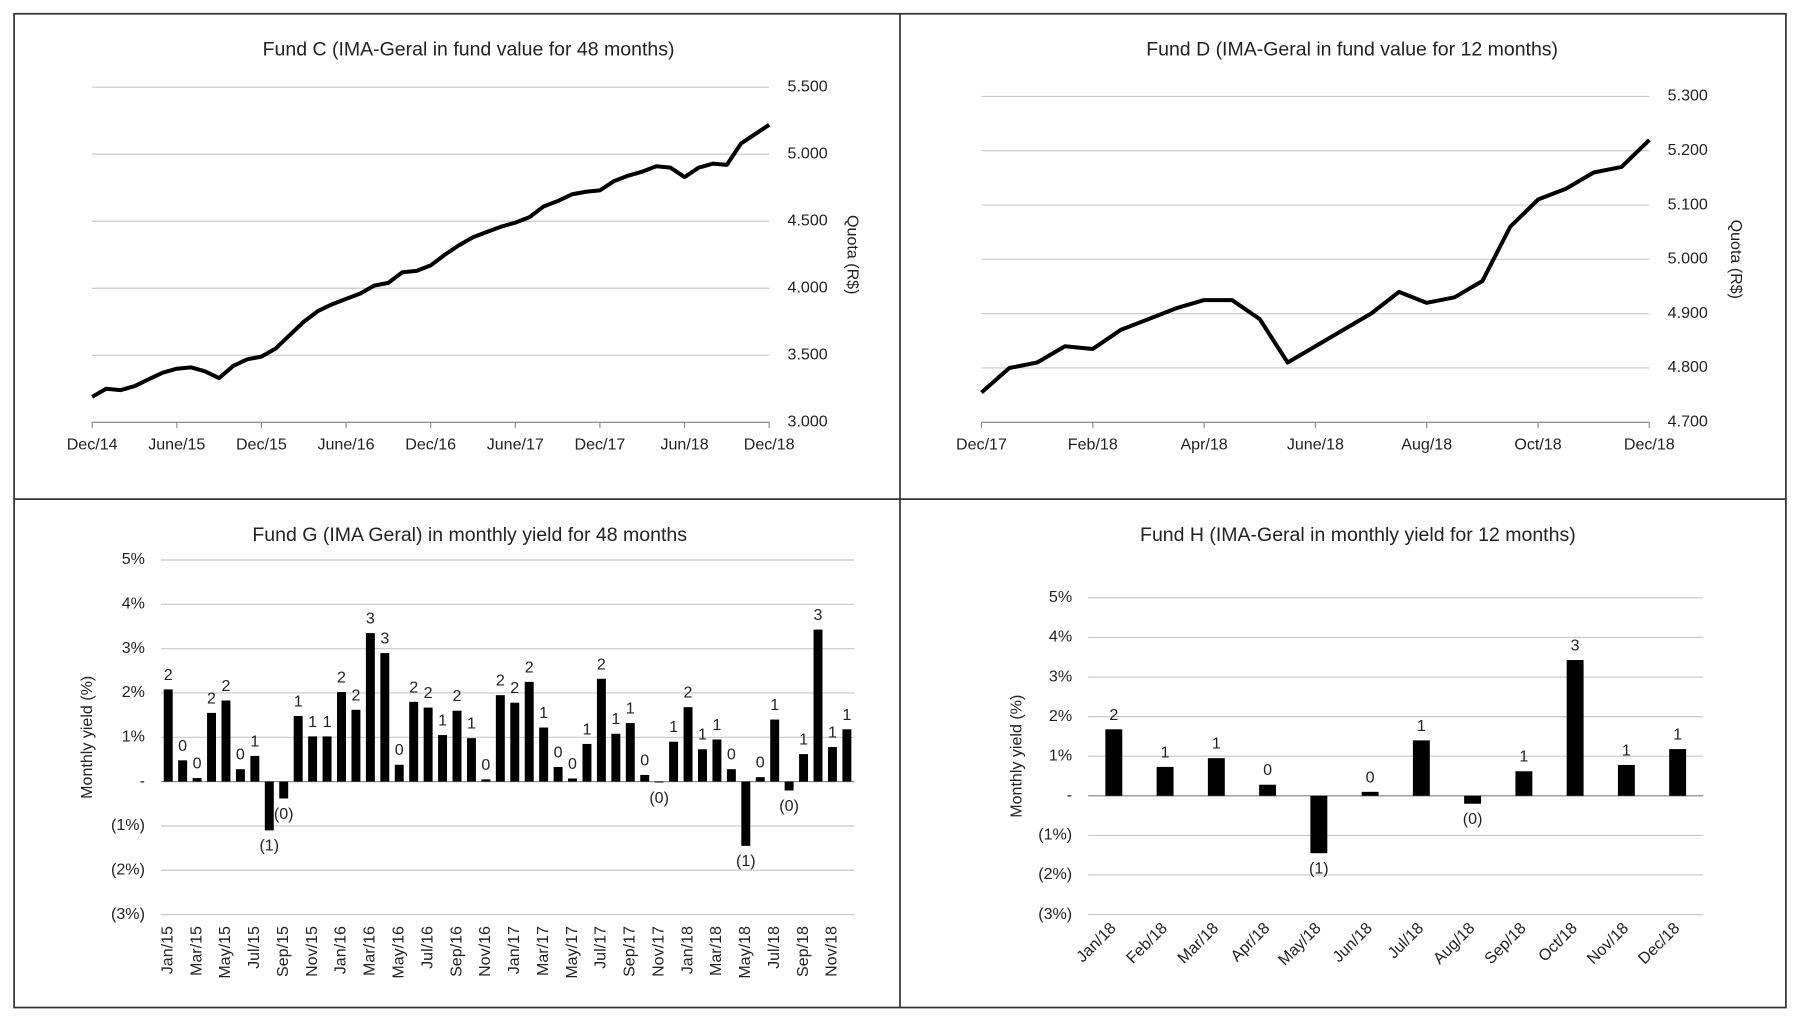  What do you see at coordinates (176, 444) in the screenshot?
I see `x-tick-label: June/15` at bounding box center [176, 444].